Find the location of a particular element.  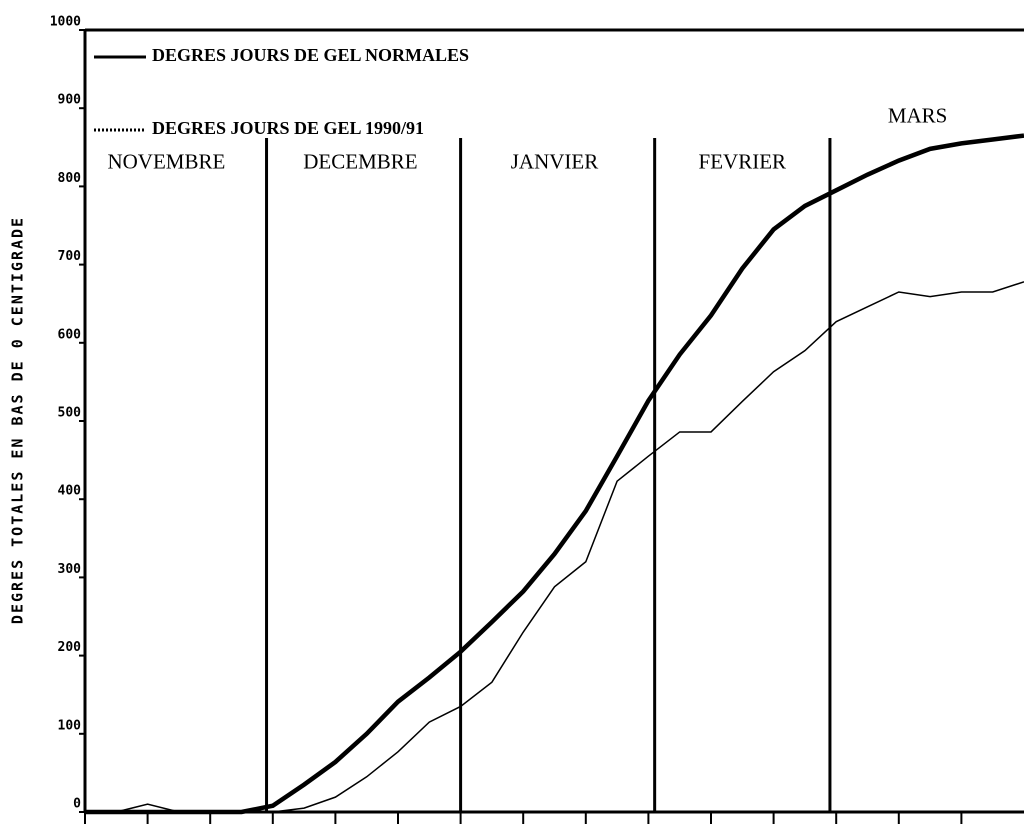

month-label: MARS is located at coordinates (918, 115).